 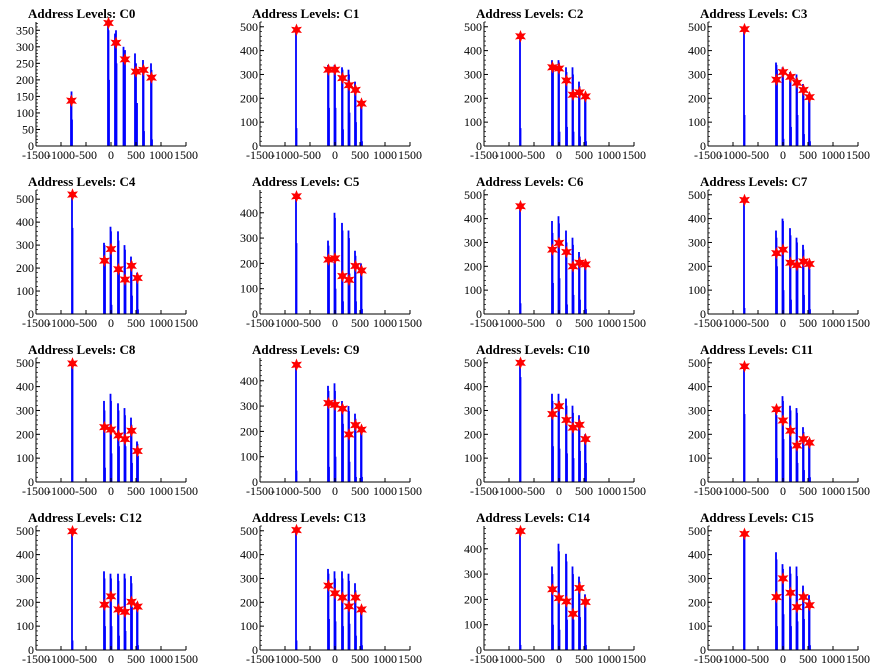 What do you see at coordinates (249, 457) in the screenshot?
I see `y-tick-label: 100` at bounding box center [249, 457].